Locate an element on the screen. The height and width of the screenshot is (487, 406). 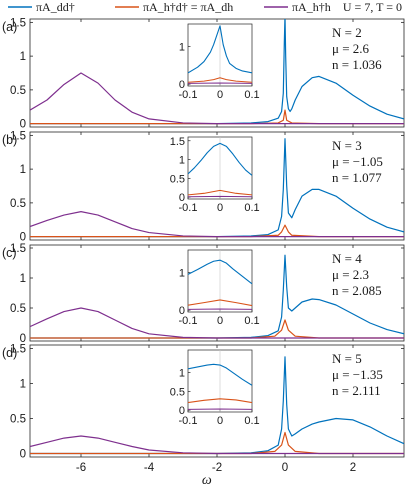
inset: 00.511.5-0.1 0 0.1 is located at coordinates (220, 175).